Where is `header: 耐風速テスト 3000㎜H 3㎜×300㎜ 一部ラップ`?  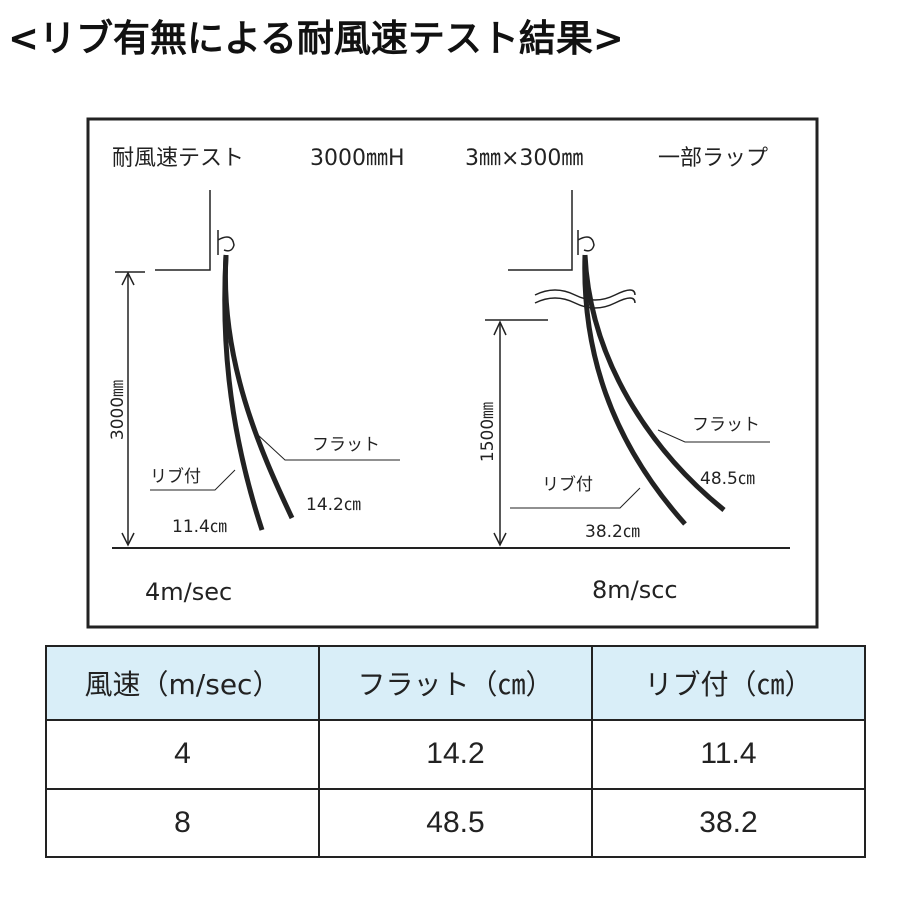
header: 耐風速テスト 3000㎜H 3㎜×300㎜ 一部ラップ is located at coordinates (440, 158).